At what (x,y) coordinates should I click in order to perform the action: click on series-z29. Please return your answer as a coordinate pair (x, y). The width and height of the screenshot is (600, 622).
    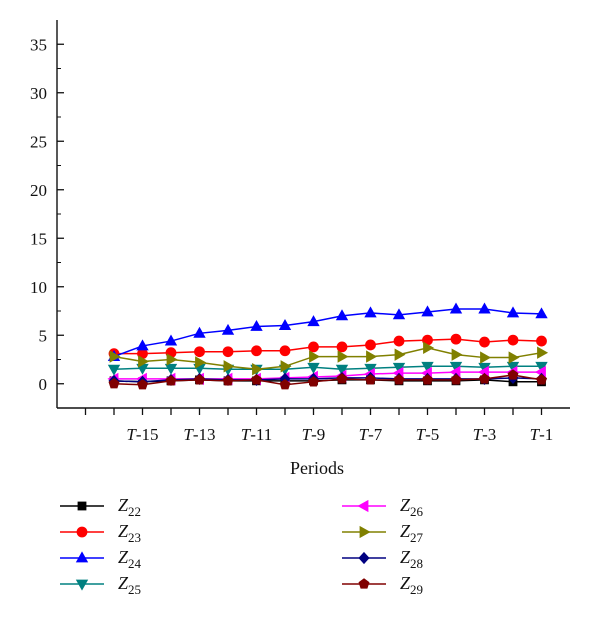
    Looking at the image, I should click on (327, 379).